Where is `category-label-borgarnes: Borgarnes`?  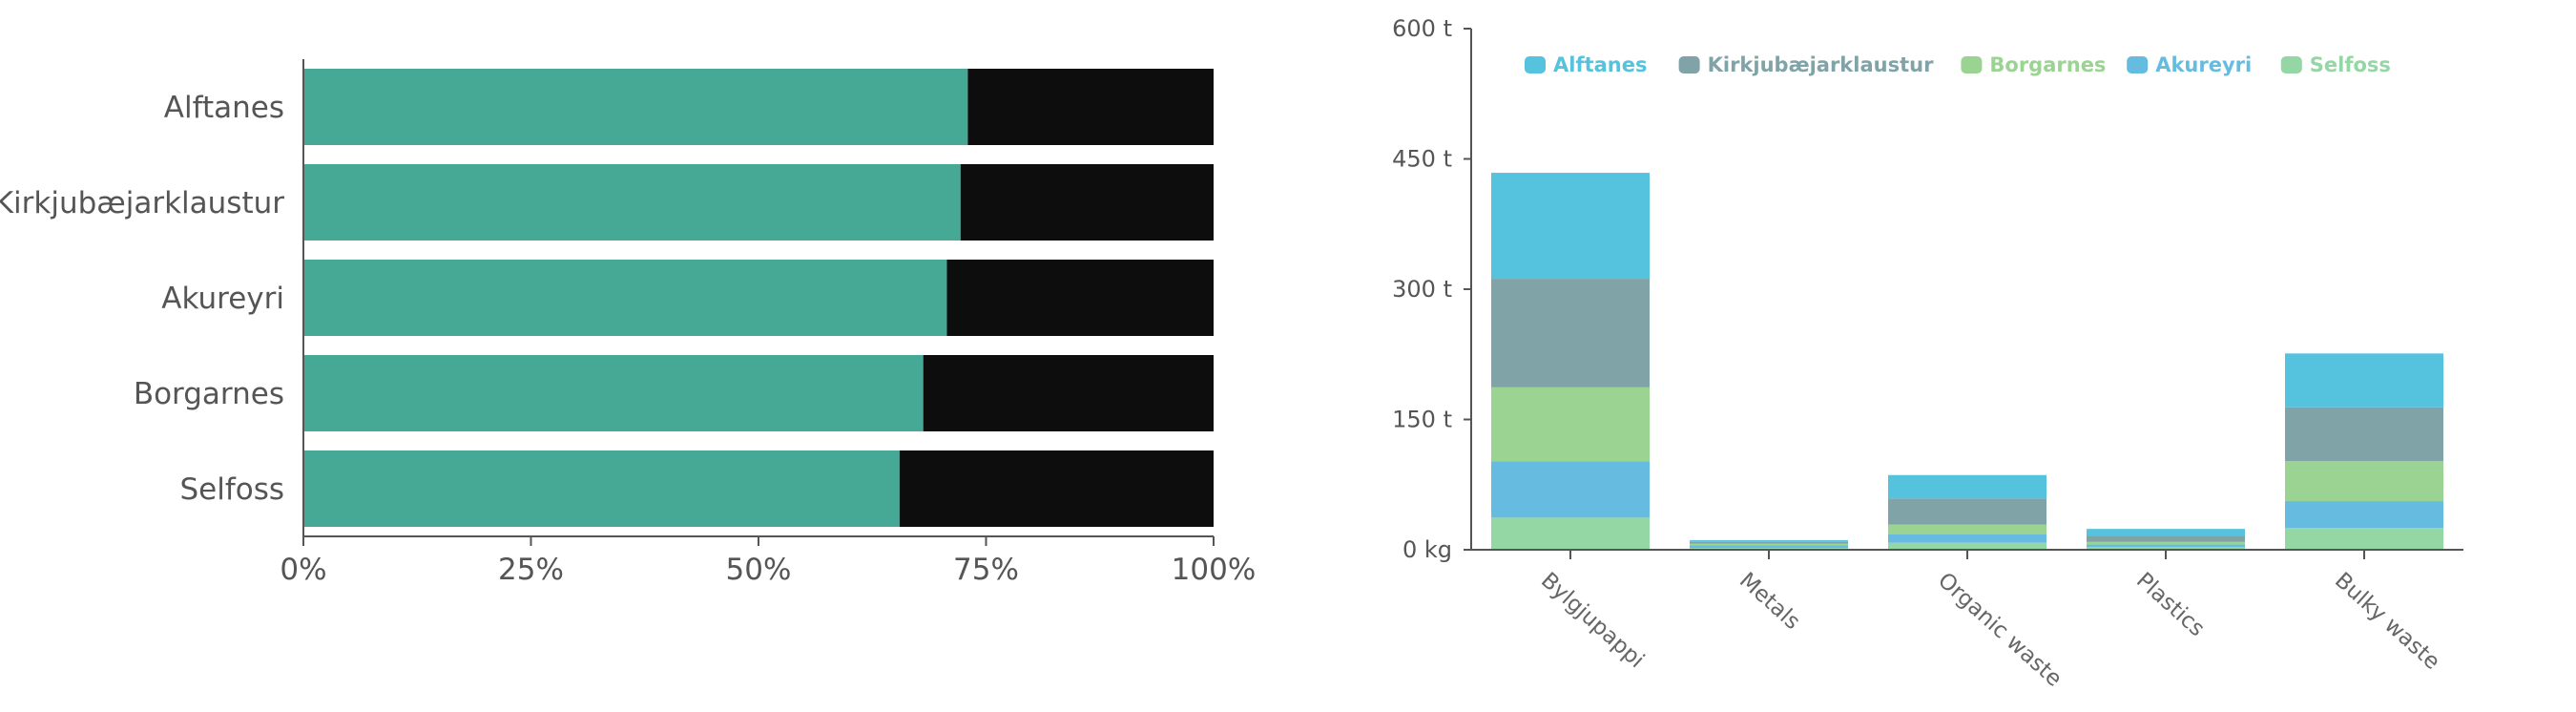
category-label-borgarnes: Borgarnes is located at coordinates (209, 394).